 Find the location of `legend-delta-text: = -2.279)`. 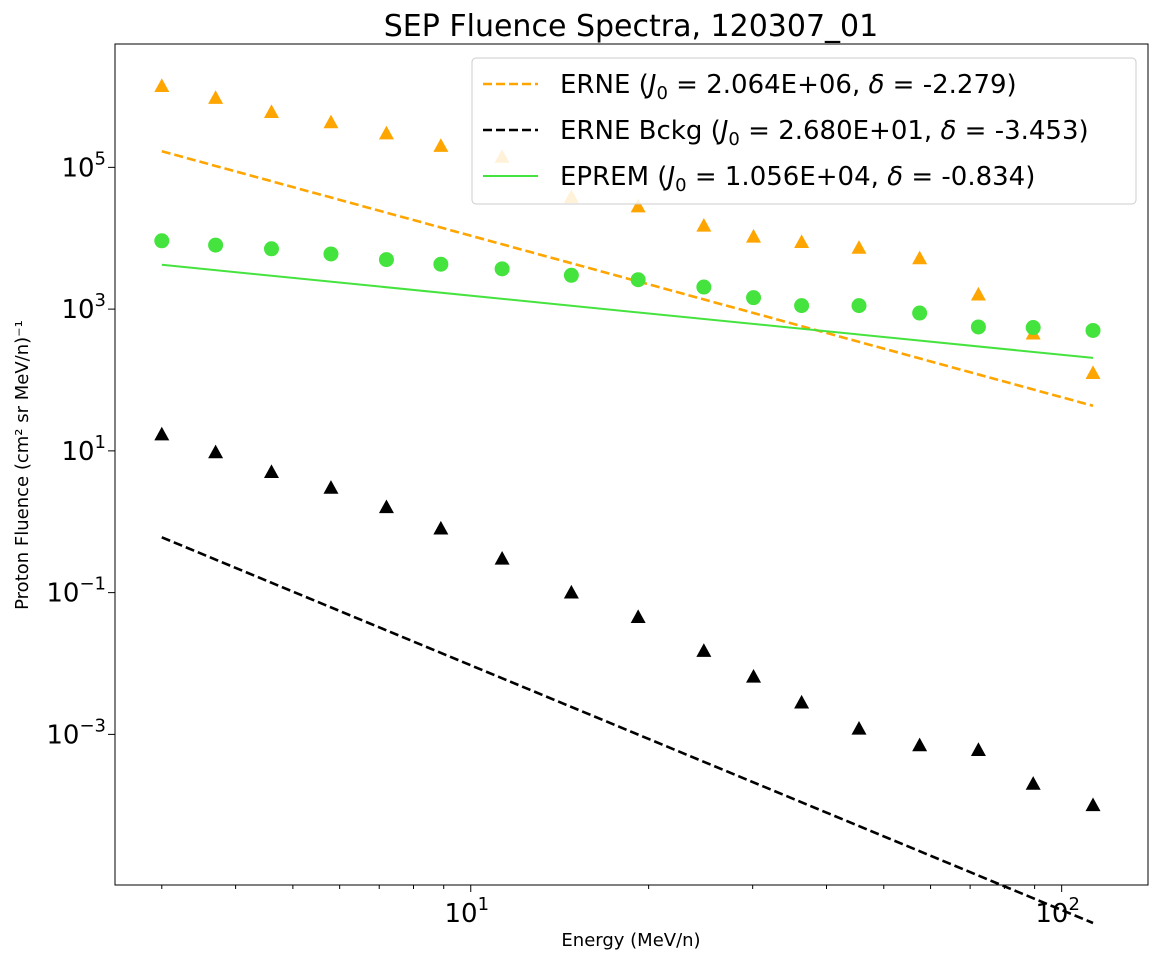

legend-delta-text: = -2.279) is located at coordinates (950, 85).